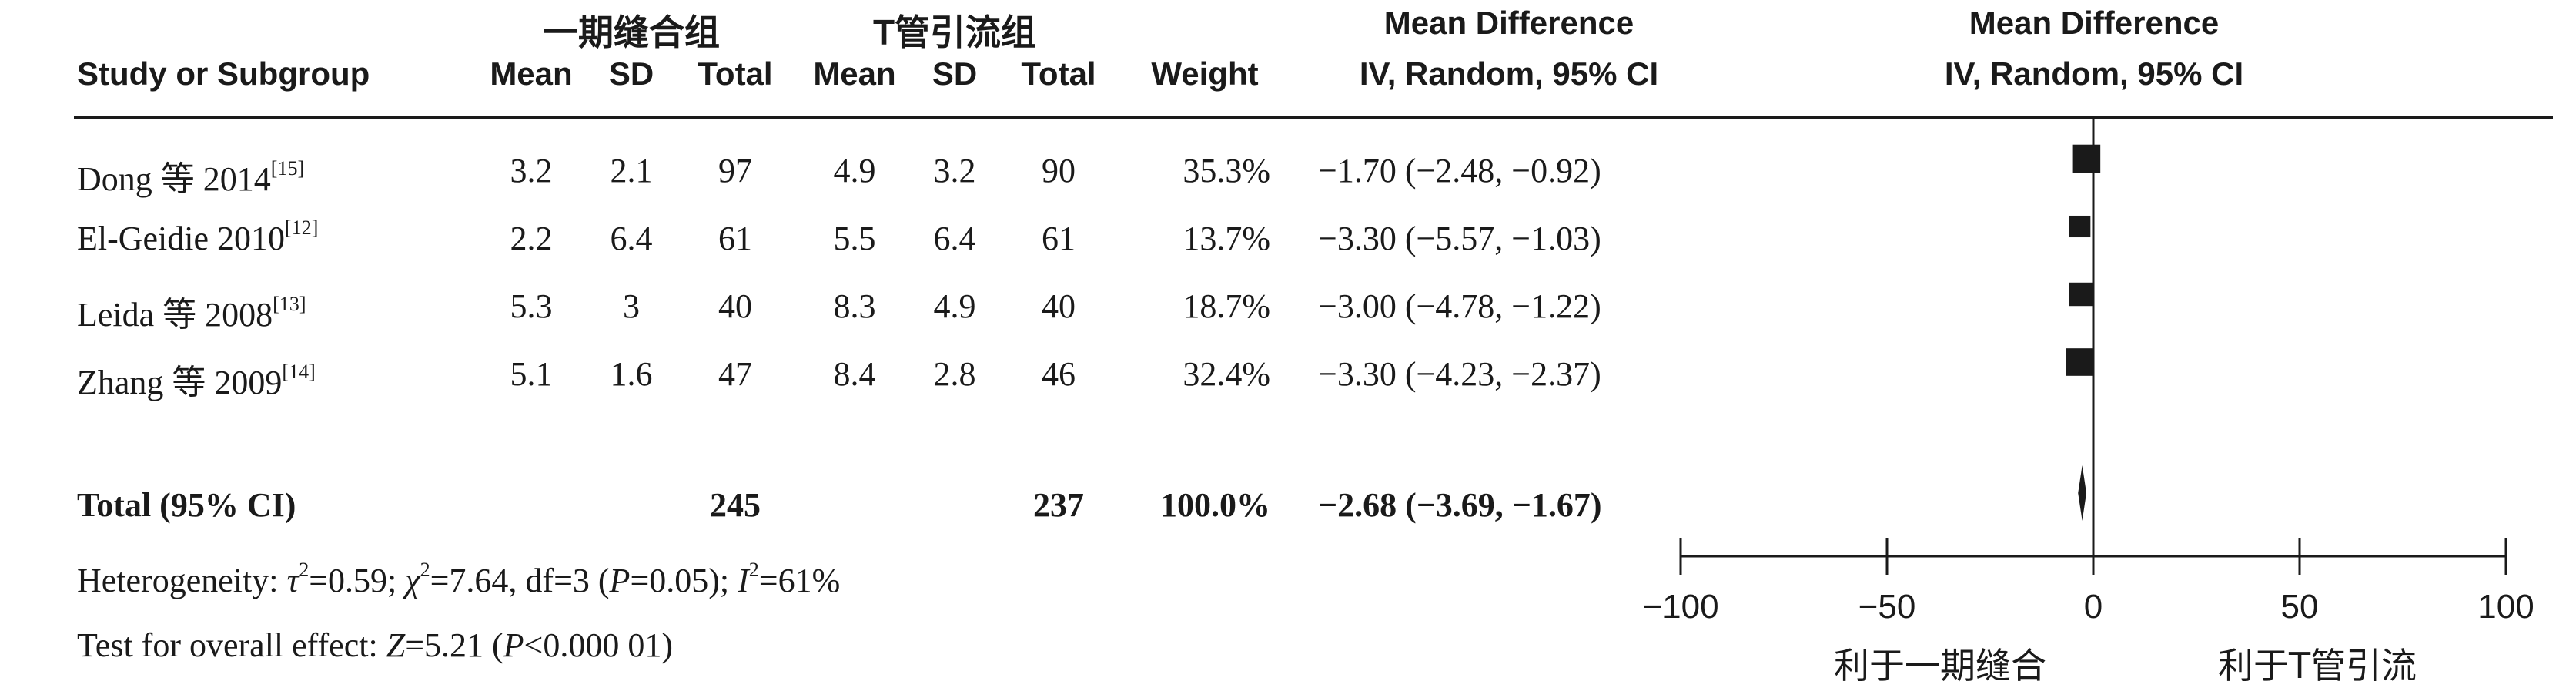  I want to click on col-total2-header: Total, so click(1058, 74).